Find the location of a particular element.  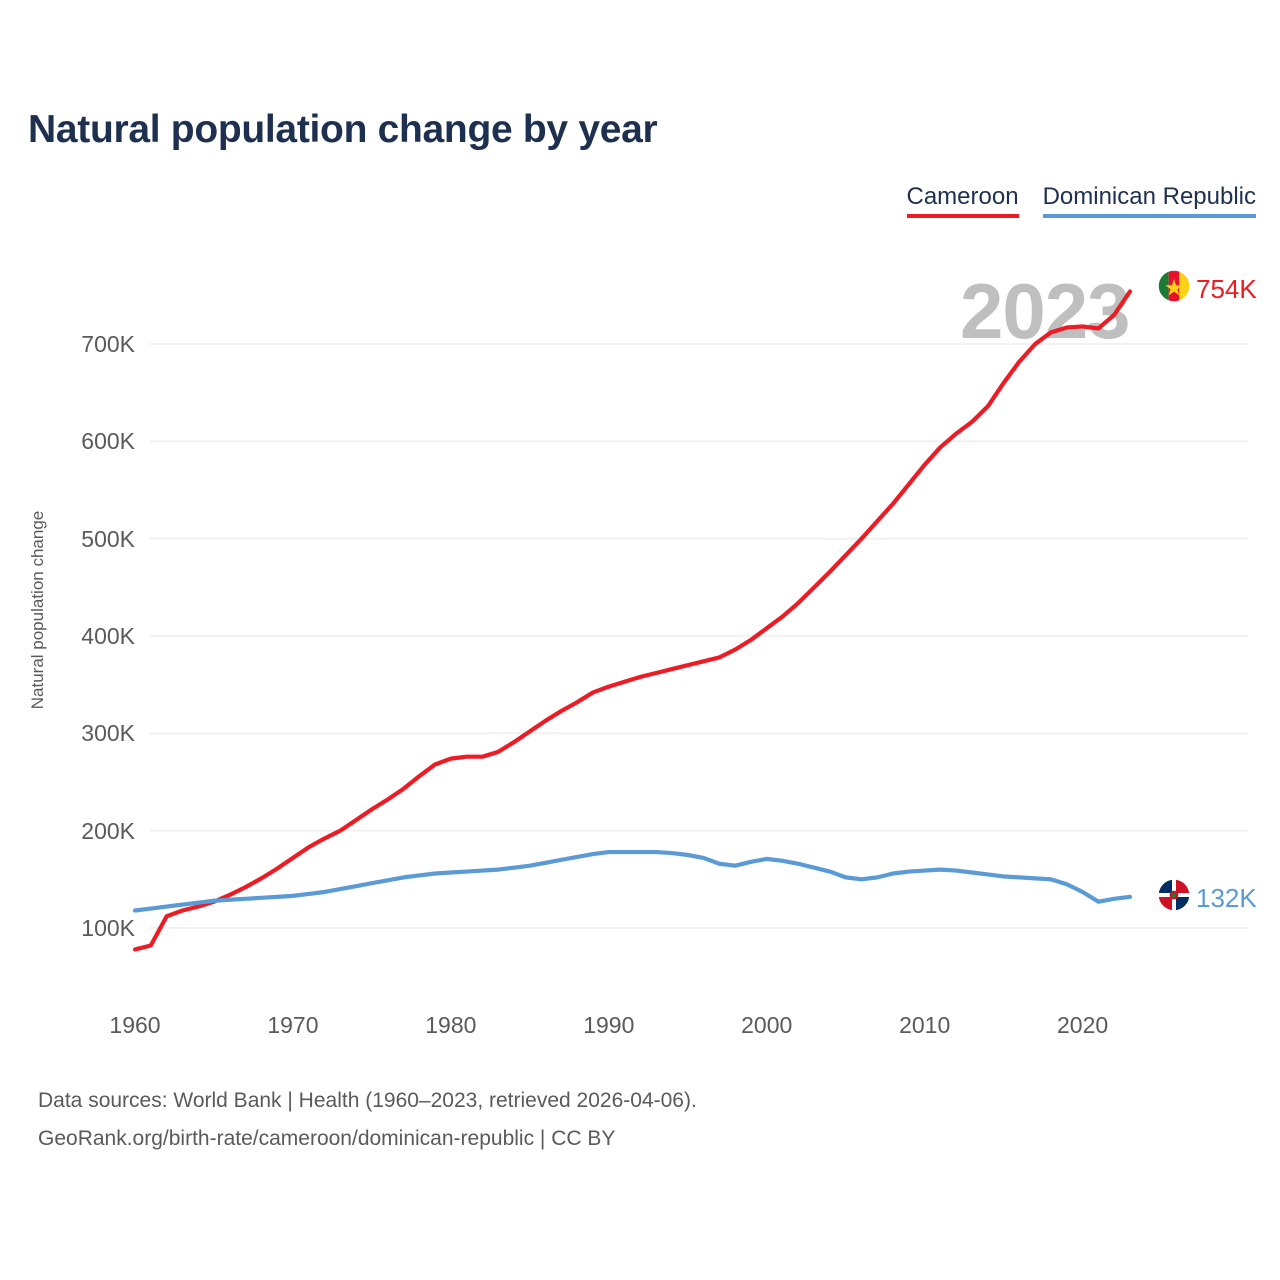

year-watermark: 2023 is located at coordinates (1045, 311).